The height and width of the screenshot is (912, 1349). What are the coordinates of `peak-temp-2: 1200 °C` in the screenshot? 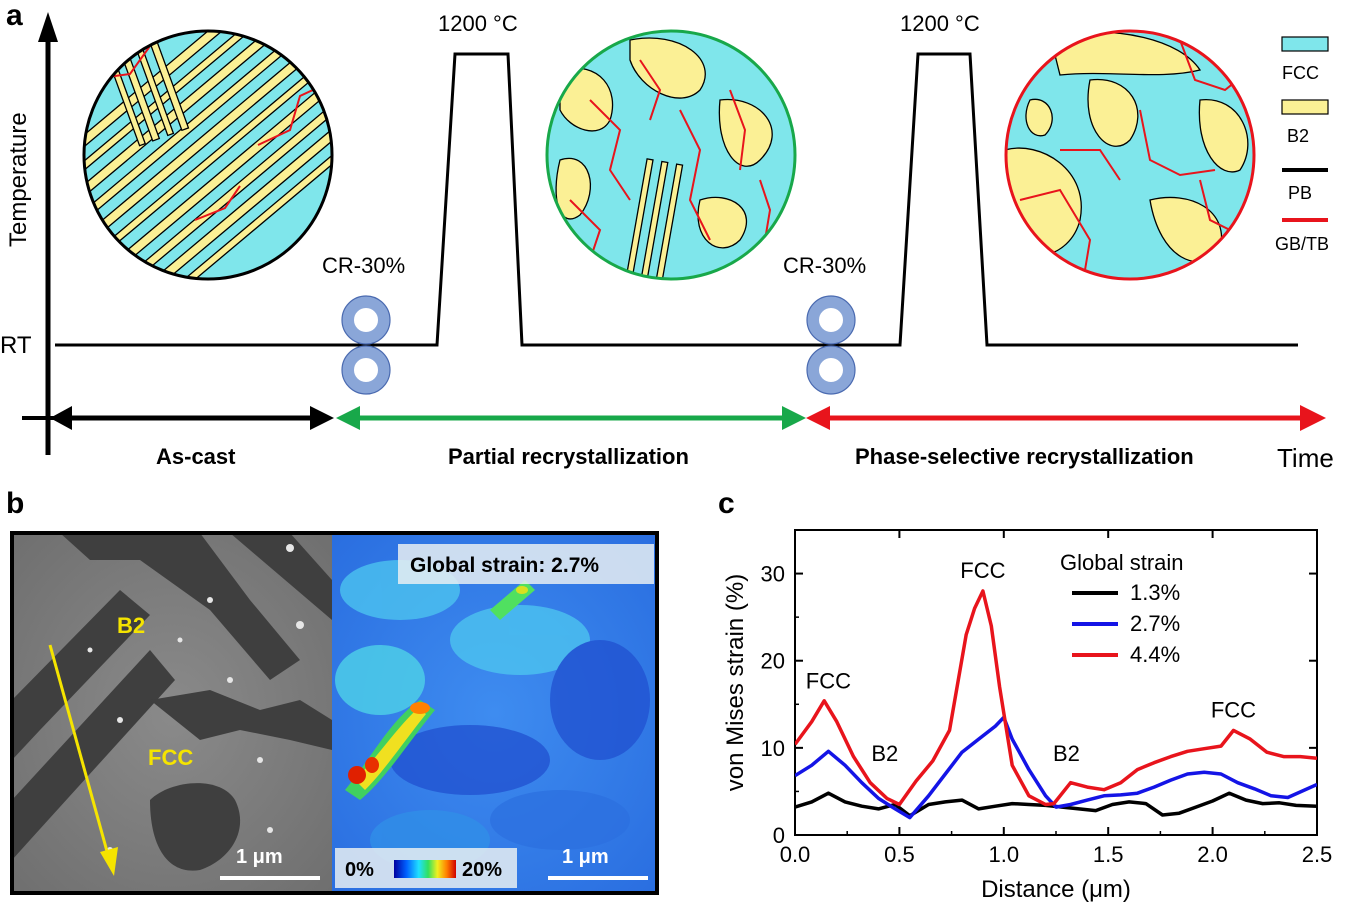 It's located at (940, 23).